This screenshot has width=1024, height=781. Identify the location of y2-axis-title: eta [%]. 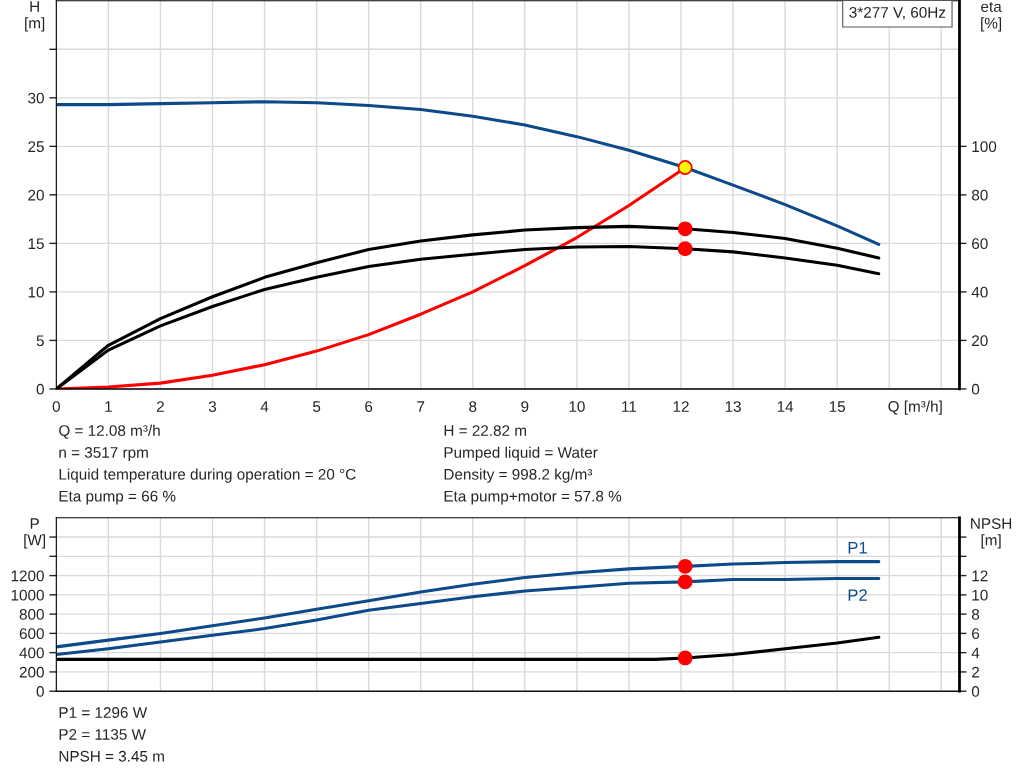
(991, 16).